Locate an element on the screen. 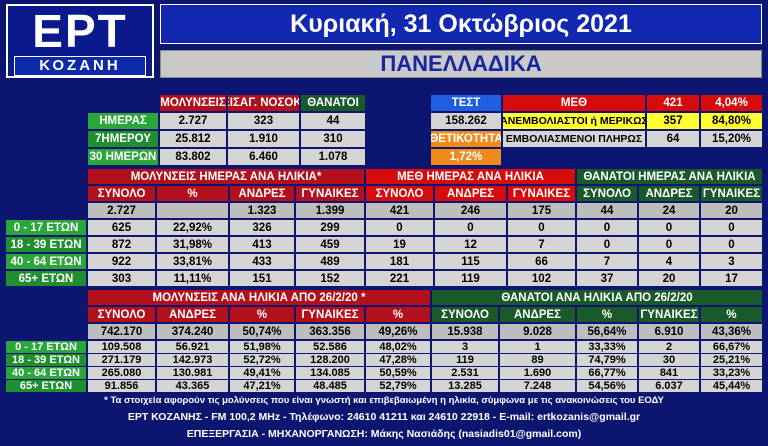 This screenshot has height=446, width=768. daily-cell: 221 is located at coordinates (399, 278).